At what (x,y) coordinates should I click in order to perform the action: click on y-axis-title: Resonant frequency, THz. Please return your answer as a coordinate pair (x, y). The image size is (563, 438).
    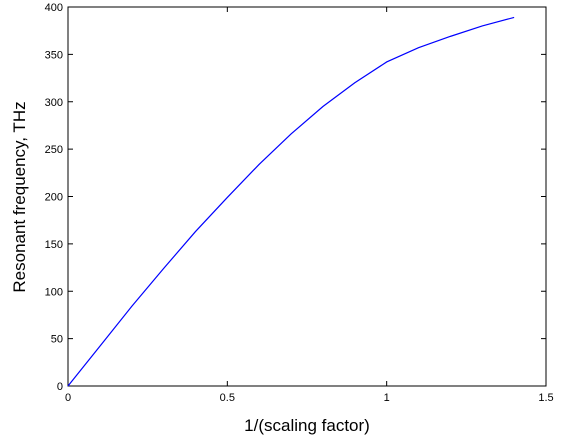
    Looking at the image, I should click on (19, 196).